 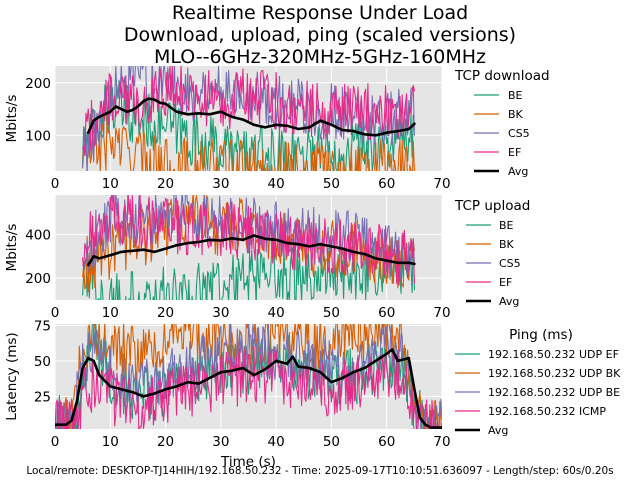 I want to click on series-line-192-168-50-232-icmp, so click(x=247, y=387).